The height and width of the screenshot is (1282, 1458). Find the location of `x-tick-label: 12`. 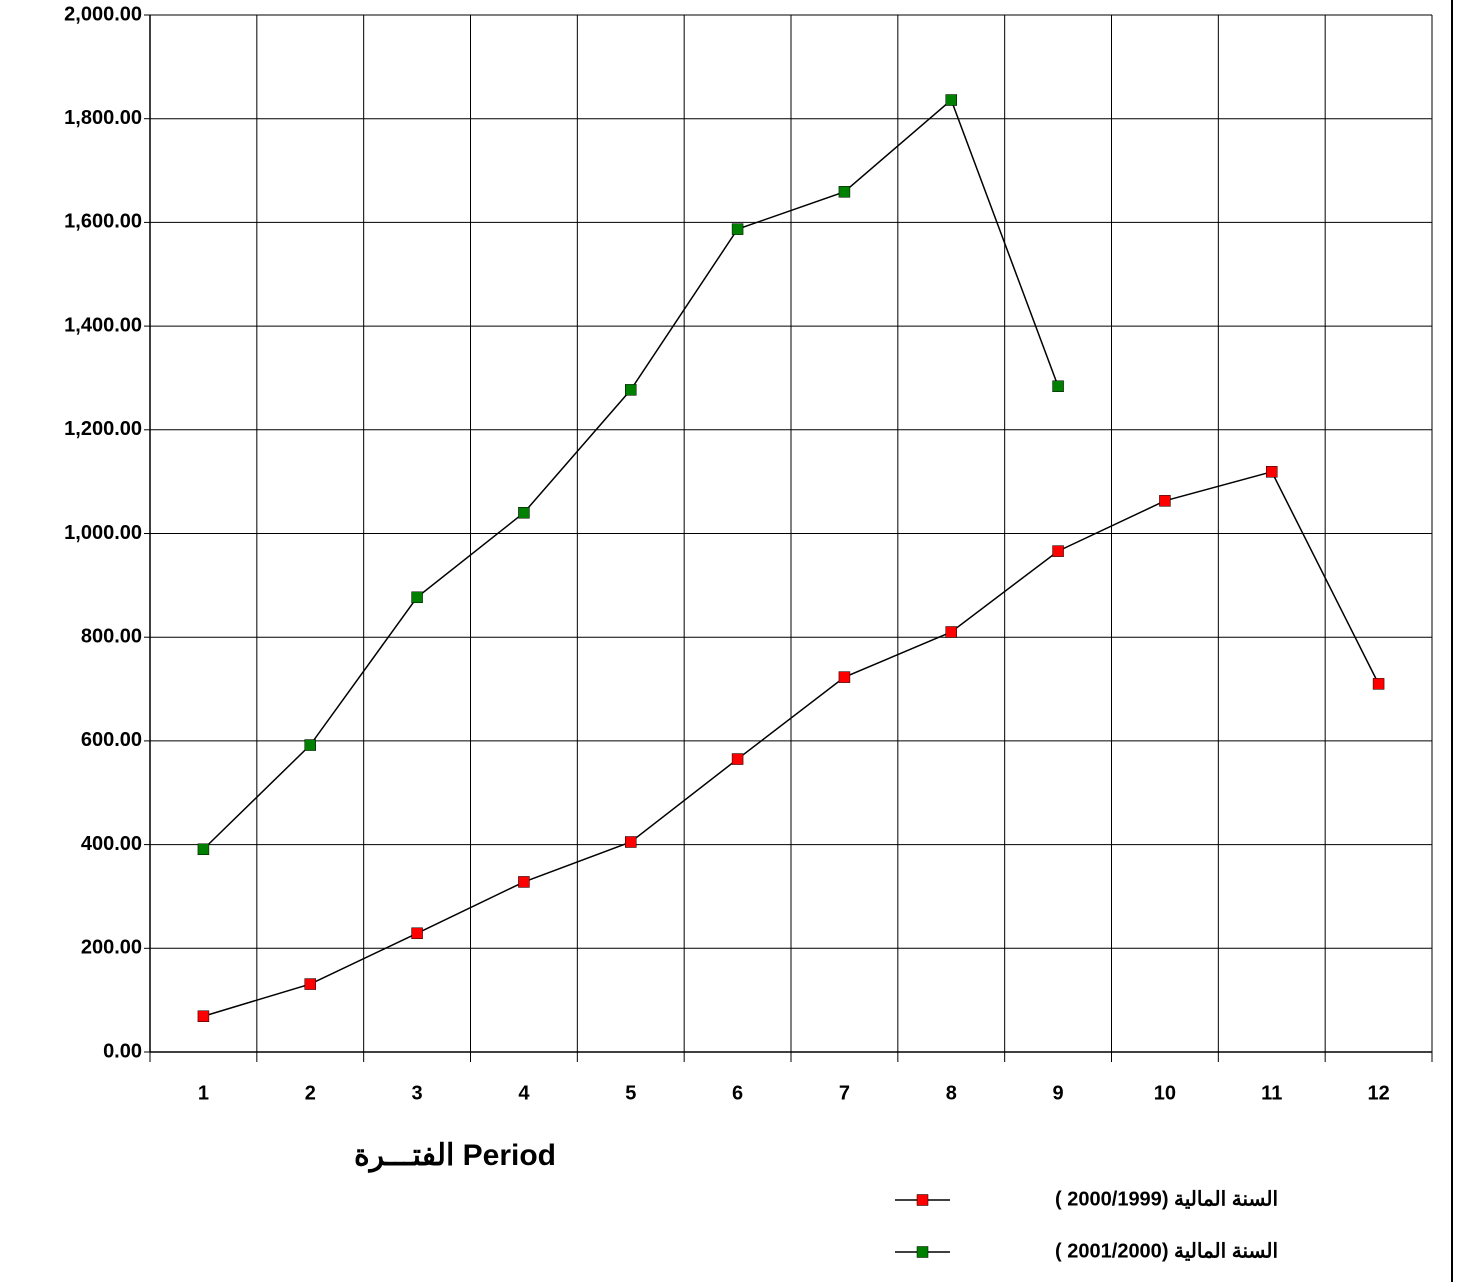

x-tick-label: 12 is located at coordinates (1378, 1093).